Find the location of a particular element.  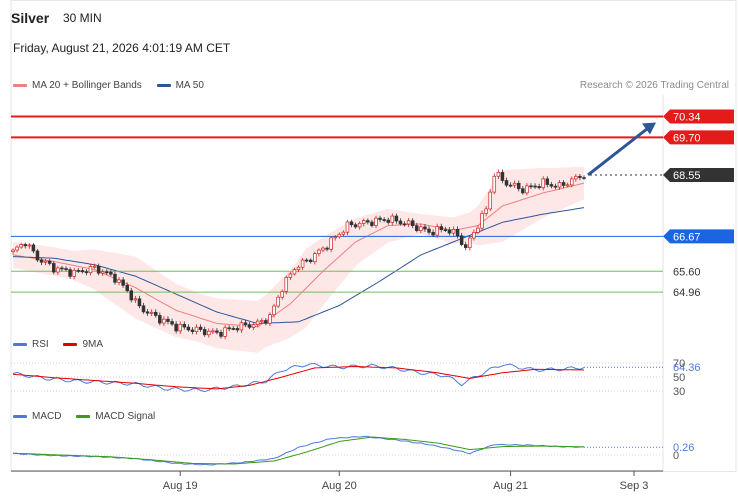

rsi-tick-70: 70 is located at coordinates (679, 364).